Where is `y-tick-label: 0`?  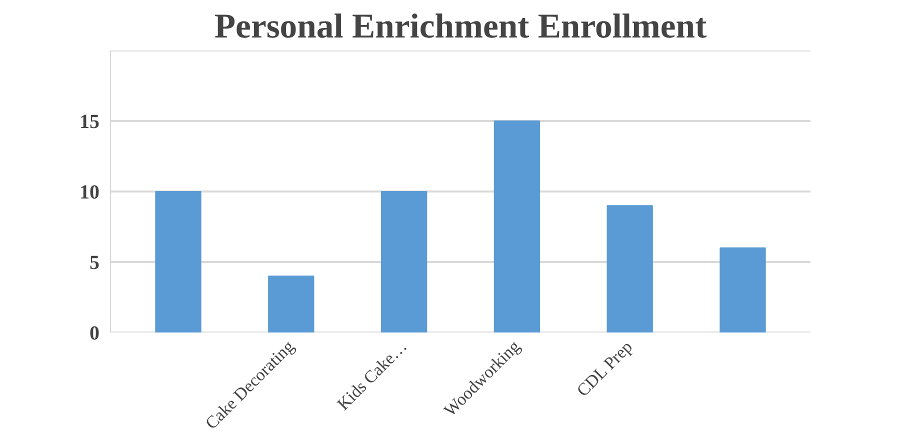
y-tick-label: 0 is located at coordinates (95, 333).